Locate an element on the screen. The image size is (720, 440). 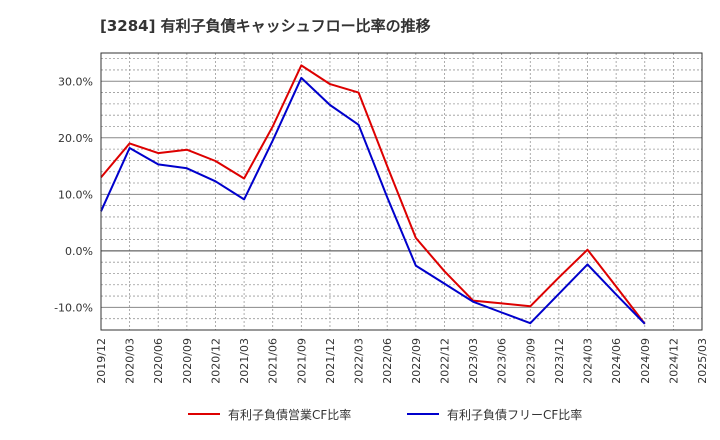
x-tick-label: 2024/03 is located at coordinates (588, 361).